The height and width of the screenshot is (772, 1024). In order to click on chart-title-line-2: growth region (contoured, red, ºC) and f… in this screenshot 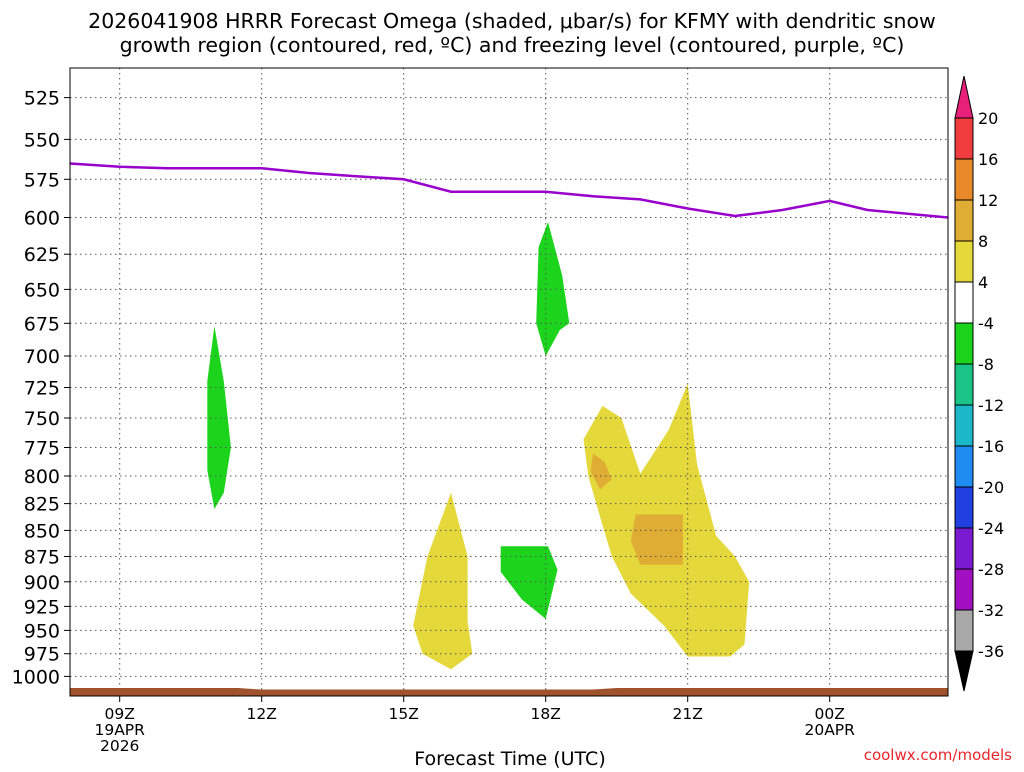, I will do `click(512, 45)`.